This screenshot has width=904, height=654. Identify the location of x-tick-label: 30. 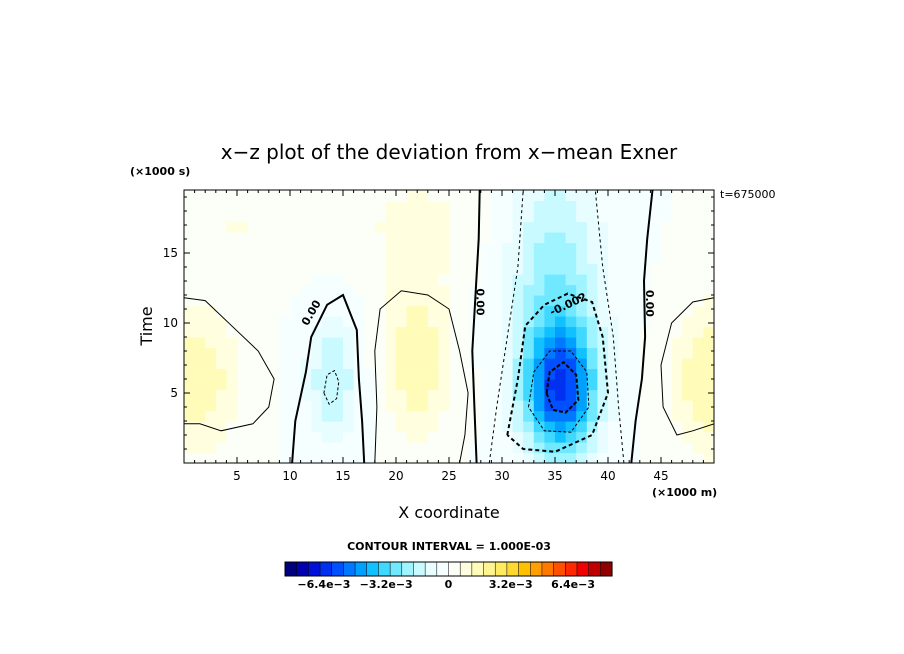
(501, 476).